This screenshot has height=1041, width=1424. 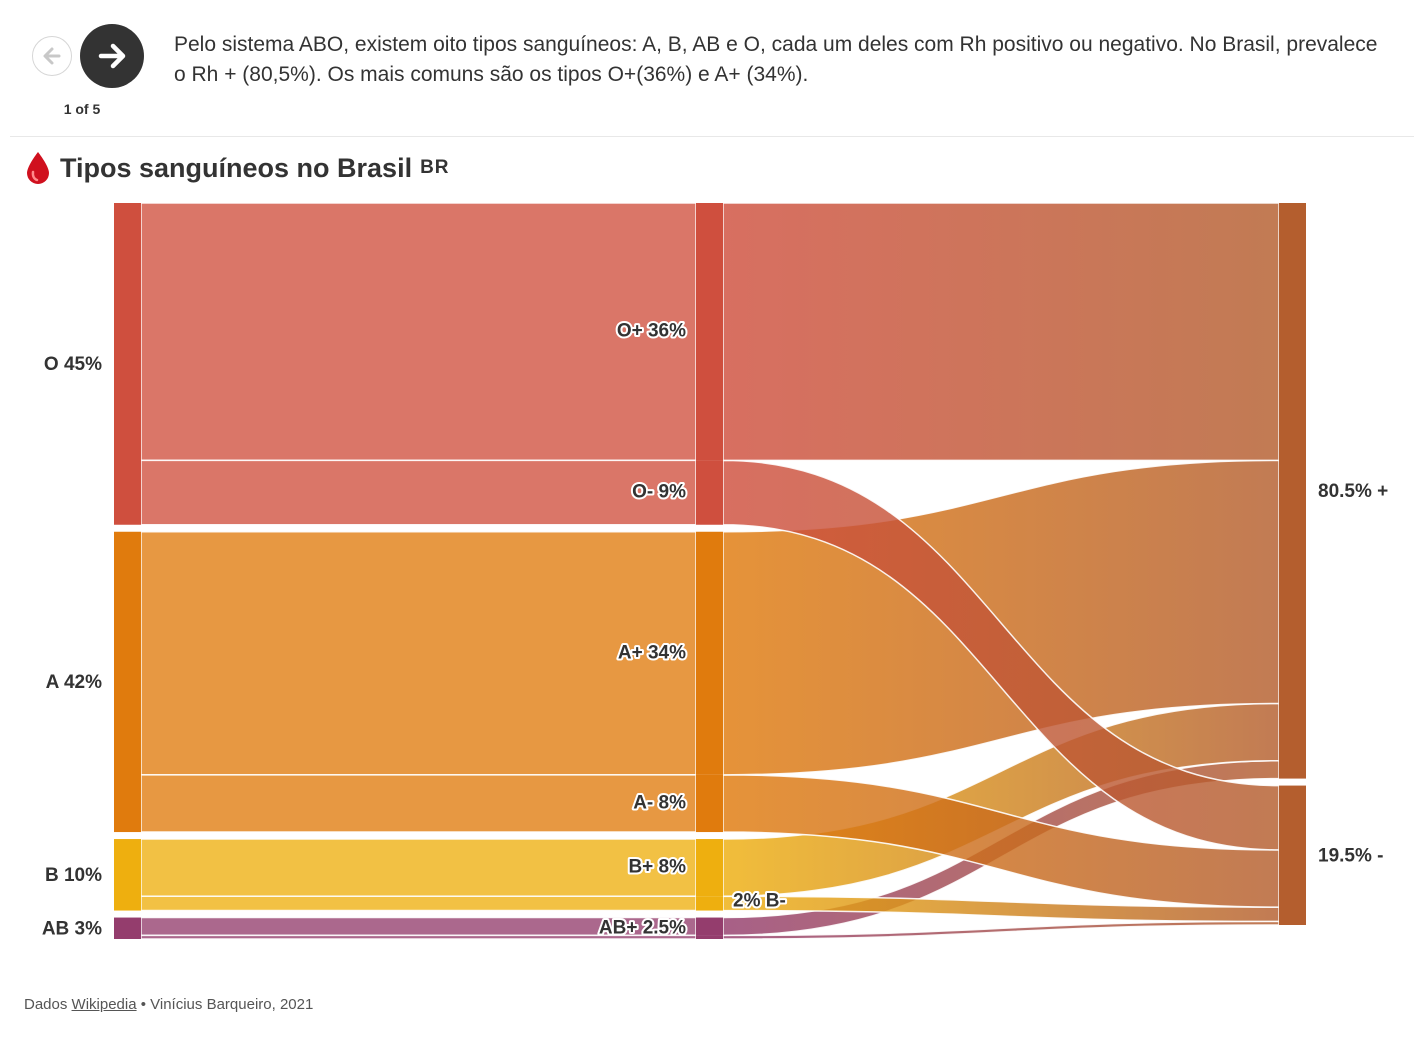 What do you see at coordinates (709, 926) in the screenshot?
I see `node-type-ab-negpos` at bounding box center [709, 926].